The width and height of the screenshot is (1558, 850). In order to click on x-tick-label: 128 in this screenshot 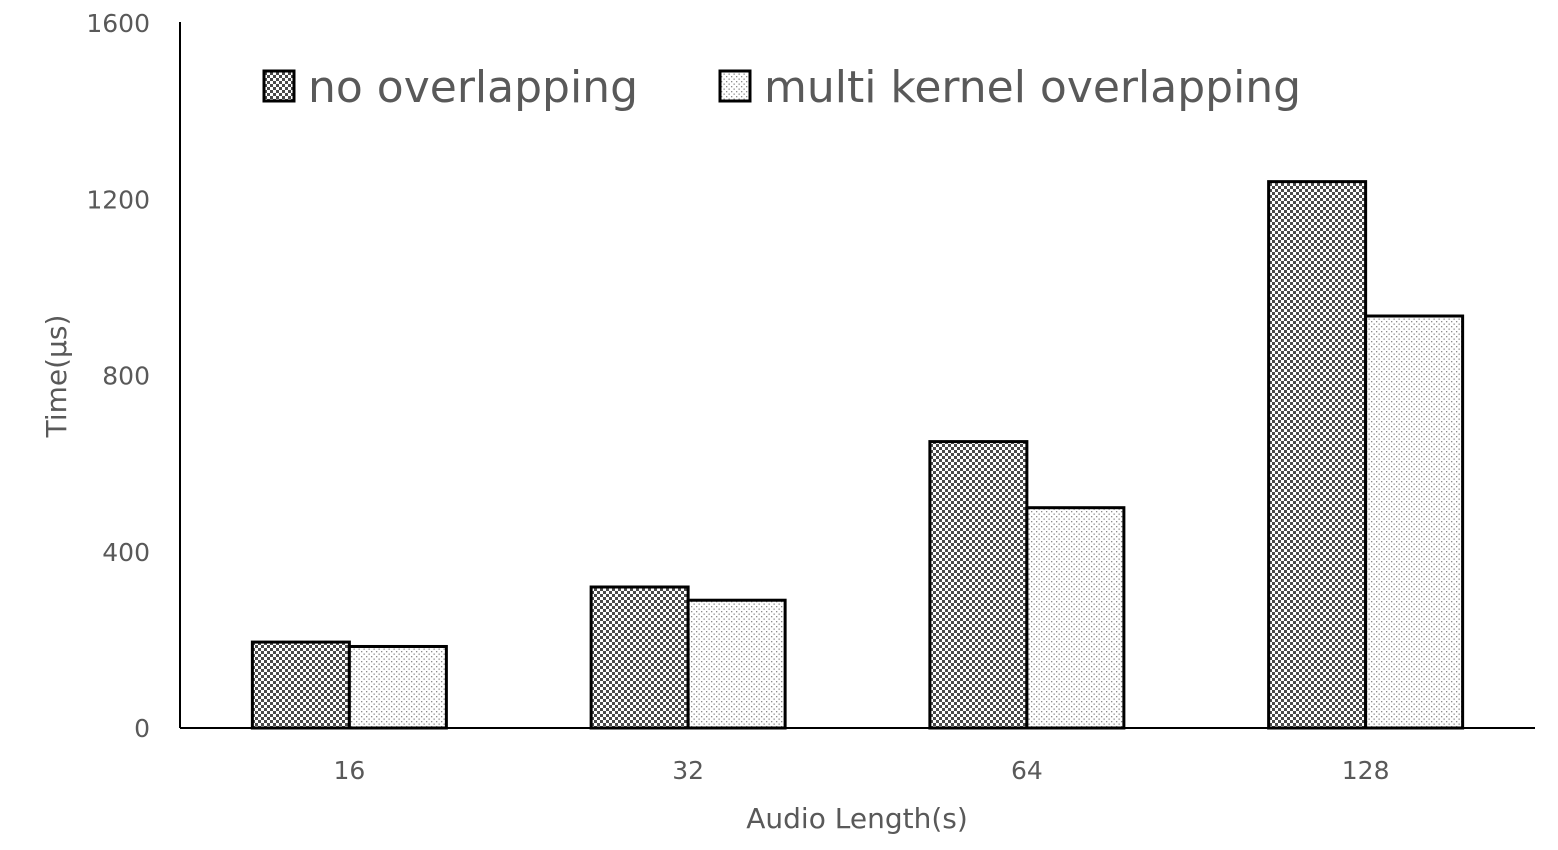, I will do `click(1366, 770)`.